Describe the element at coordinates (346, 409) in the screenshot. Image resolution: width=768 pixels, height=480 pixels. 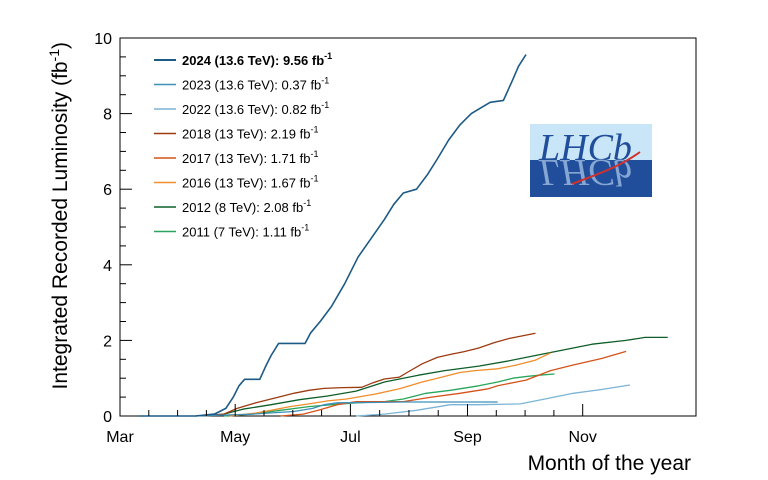
I see `series-line-2023` at that location.